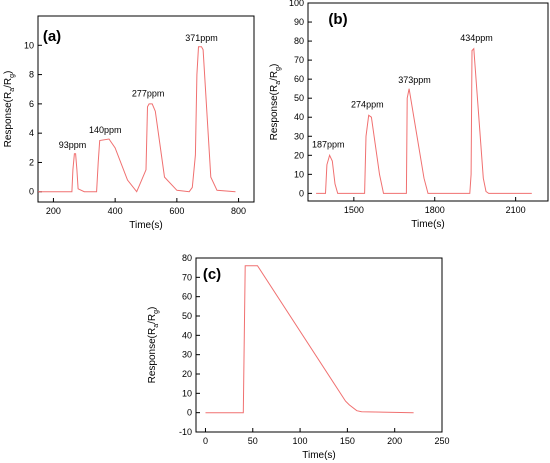 This screenshot has height=463, width=550. What do you see at coordinates (238, 211) in the screenshot?
I see `x-tick-label: 800` at bounding box center [238, 211].